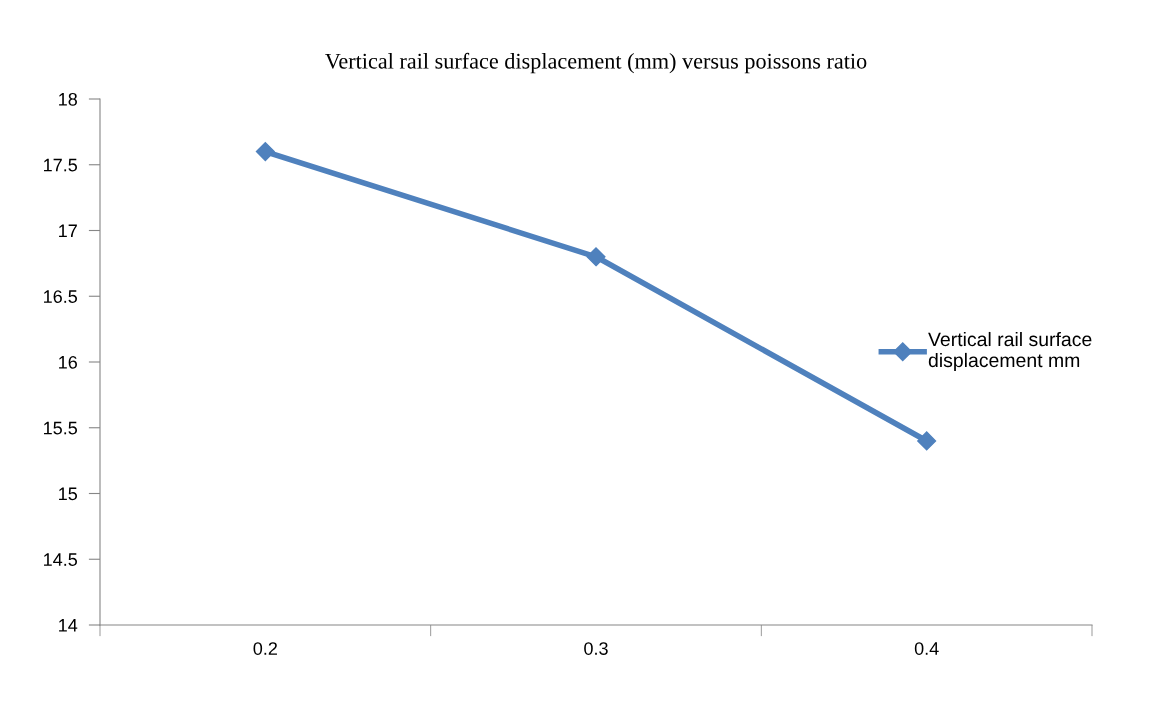  Describe the element at coordinates (68, 625) in the screenshot. I see `y-tick-label: 14` at that location.